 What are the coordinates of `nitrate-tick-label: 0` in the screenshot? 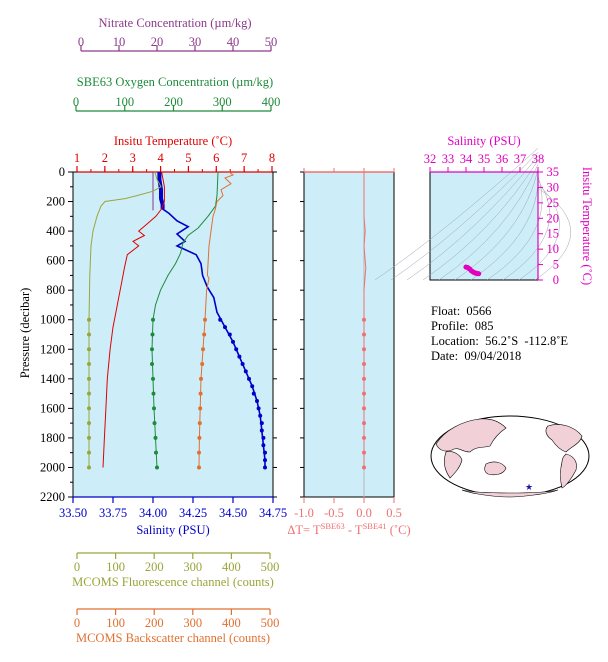 It's located at (81, 42).